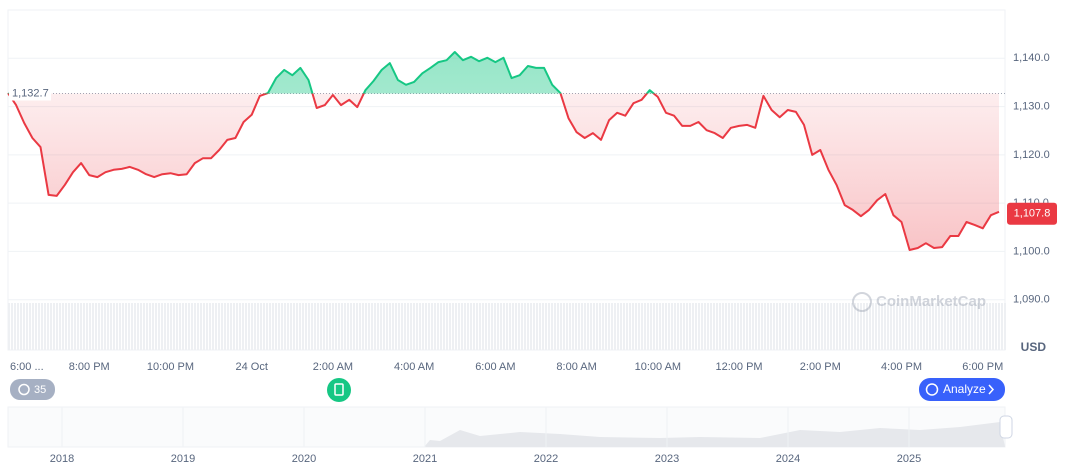  I want to click on news-marker, so click(339, 390).